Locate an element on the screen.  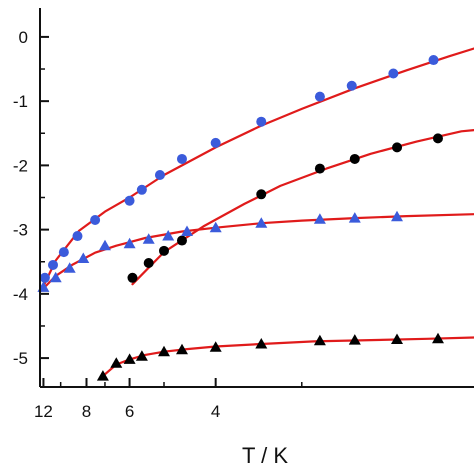
y-tick-label: -3 is located at coordinates (20, 230).